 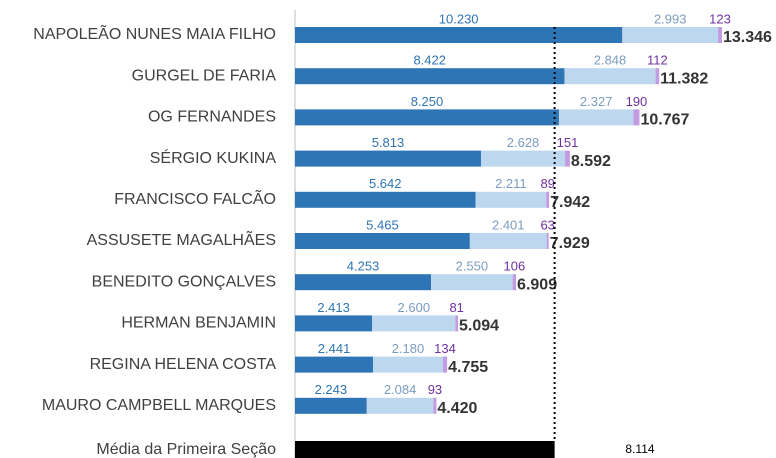 I want to click on category-label: FRANCISCO FALCÃO, so click(x=195, y=198).